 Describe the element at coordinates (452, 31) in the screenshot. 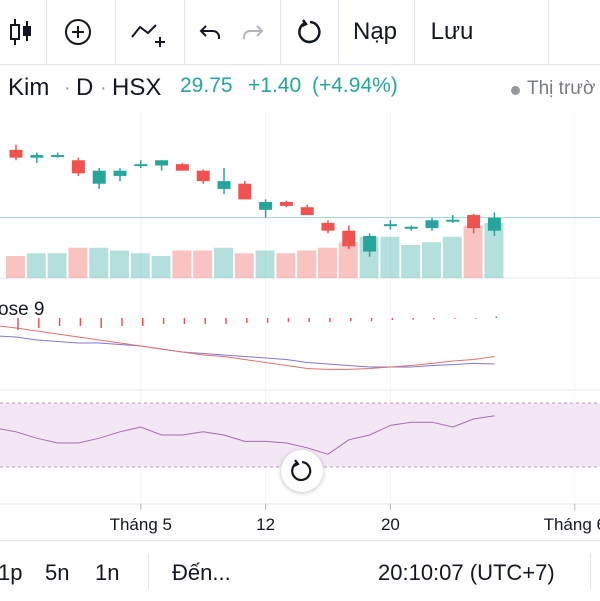

I see `save-button: Lưu` at that location.